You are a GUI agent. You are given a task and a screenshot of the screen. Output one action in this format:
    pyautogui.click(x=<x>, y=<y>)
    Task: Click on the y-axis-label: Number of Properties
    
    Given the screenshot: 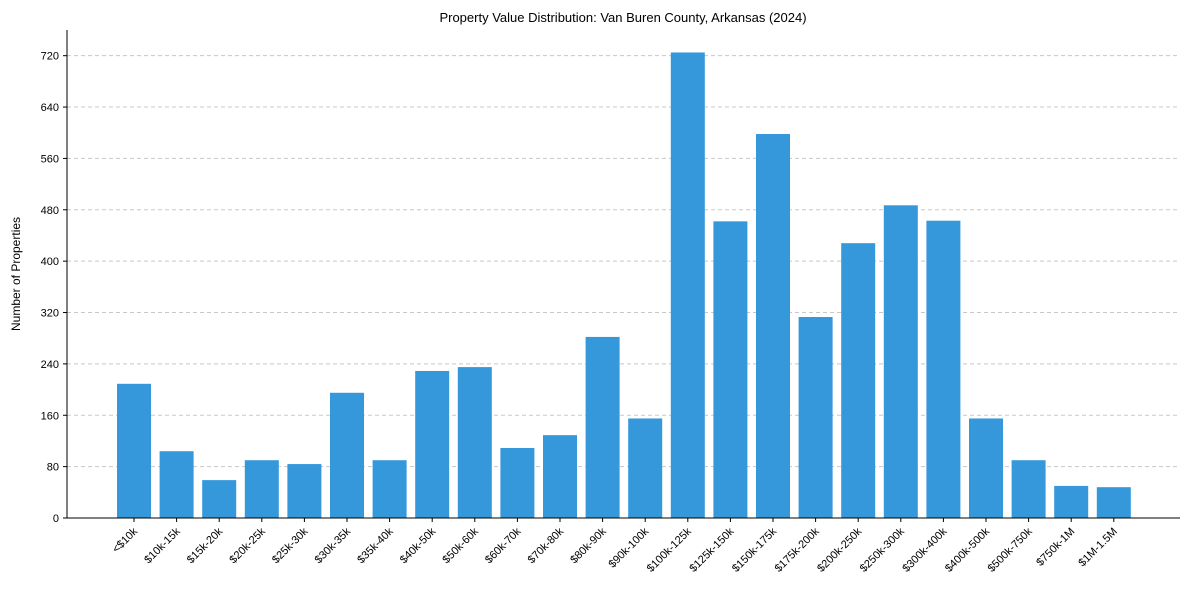 What is the action you would take?
    pyautogui.click(x=16, y=274)
    